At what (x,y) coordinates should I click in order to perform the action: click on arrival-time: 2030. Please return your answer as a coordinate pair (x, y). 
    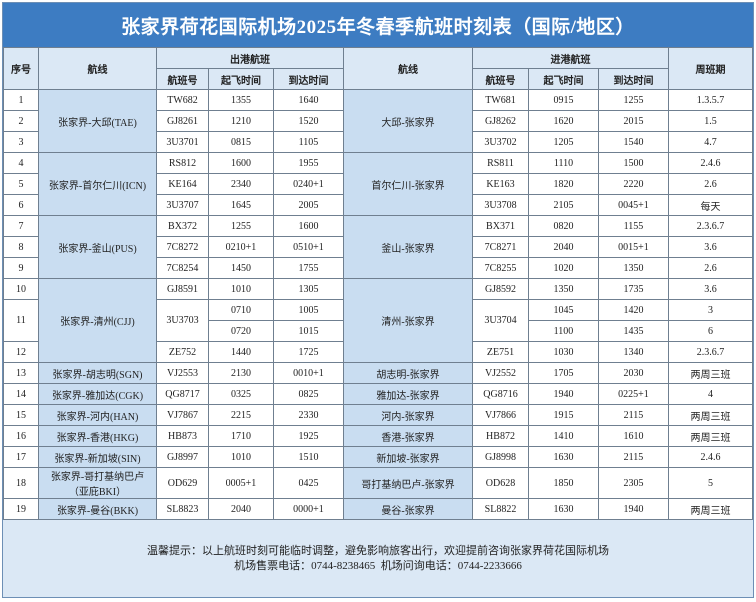
    Looking at the image, I should click on (633, 373).